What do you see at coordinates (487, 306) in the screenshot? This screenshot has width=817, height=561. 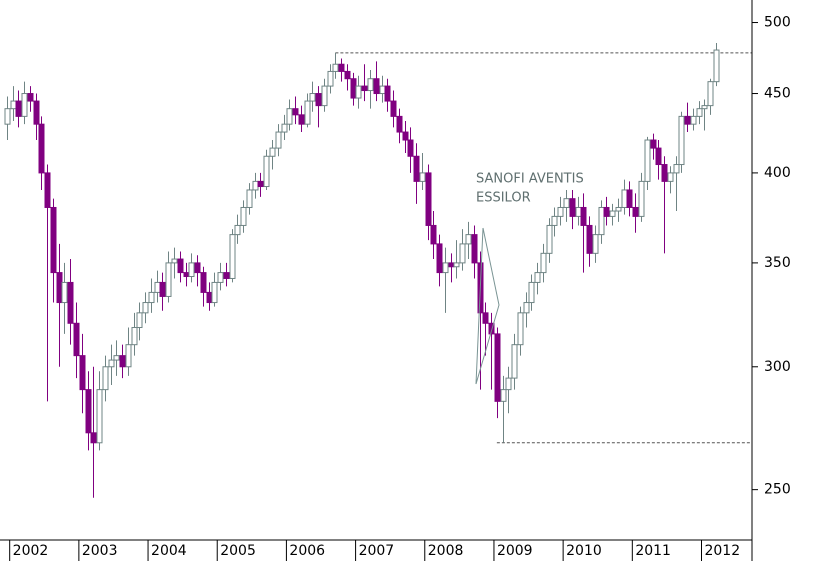 I see `triangle-pattern` at bounding box center [487, 306].